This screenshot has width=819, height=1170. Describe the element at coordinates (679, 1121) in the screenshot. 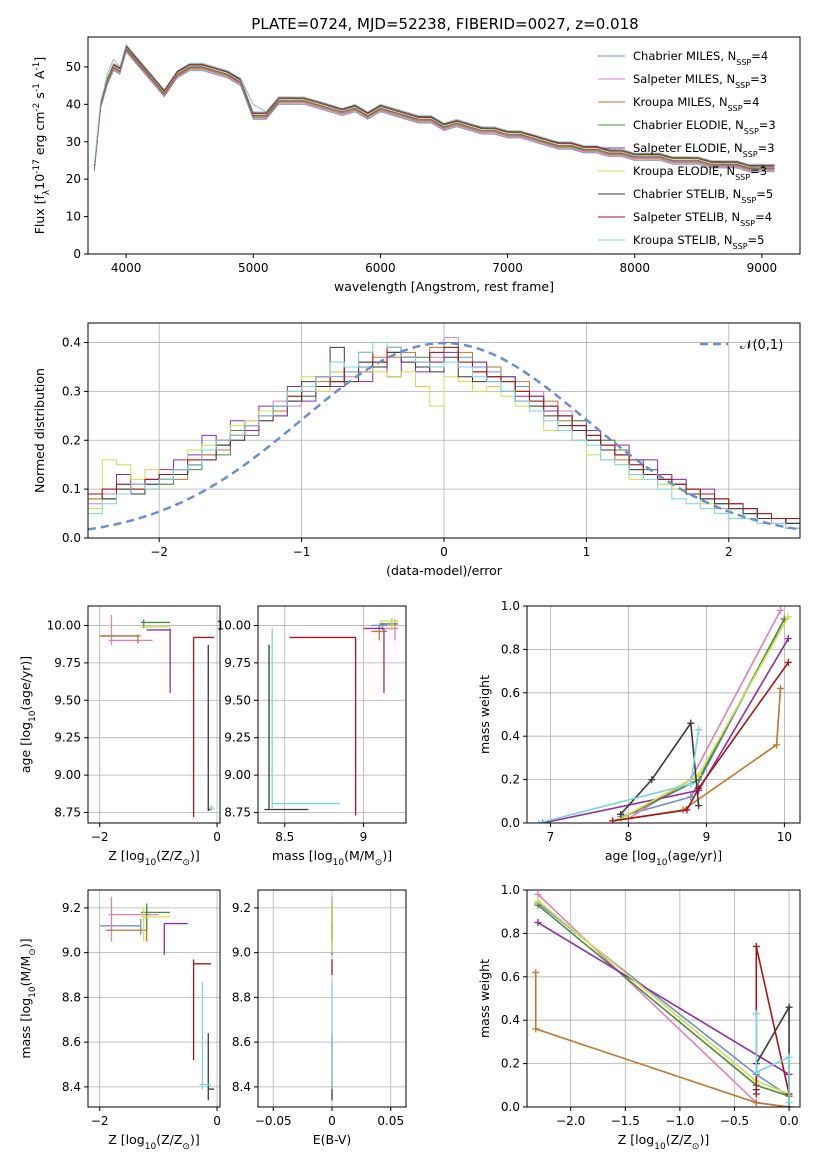

I see `x-tick-label: −1.0` at that location.